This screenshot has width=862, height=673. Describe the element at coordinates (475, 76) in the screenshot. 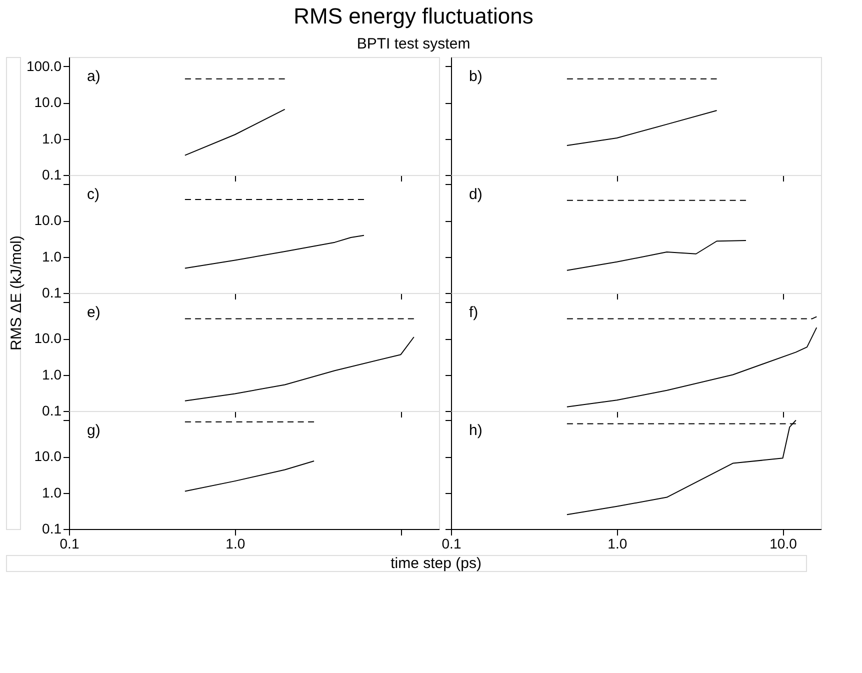

I see `annotation: b)` at that location.